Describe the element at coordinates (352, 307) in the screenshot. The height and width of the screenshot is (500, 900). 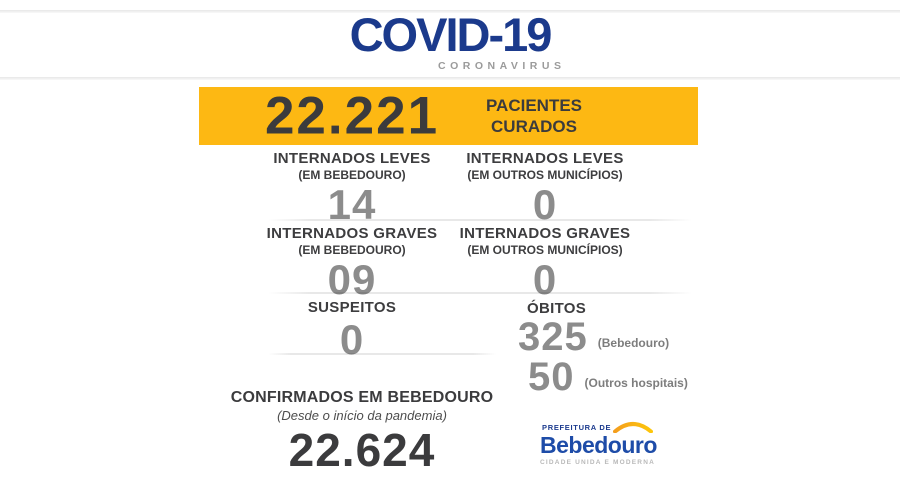
I see `stat-title: SUSPEITOS` at that location.